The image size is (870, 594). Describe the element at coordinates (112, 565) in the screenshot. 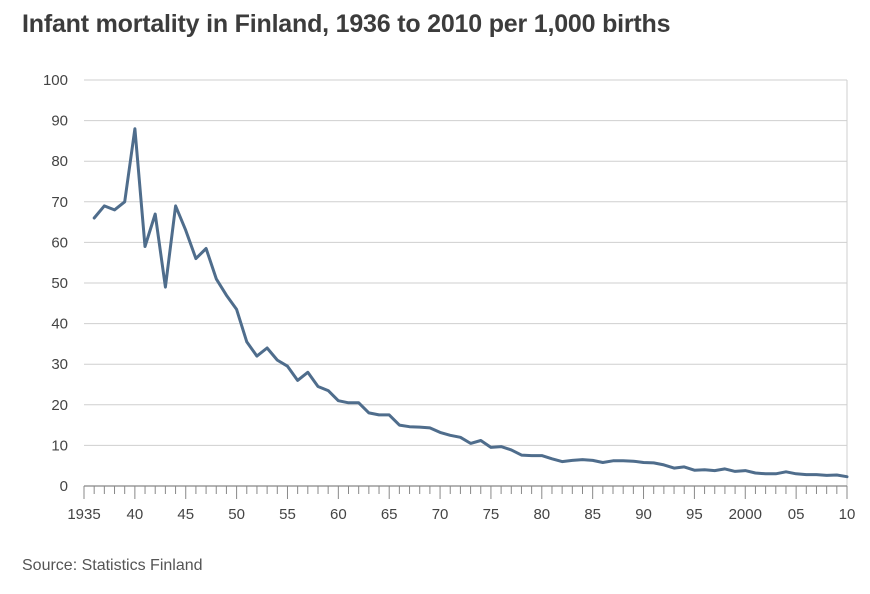

I see `source-note: Source: Statistics Finland` at that location.